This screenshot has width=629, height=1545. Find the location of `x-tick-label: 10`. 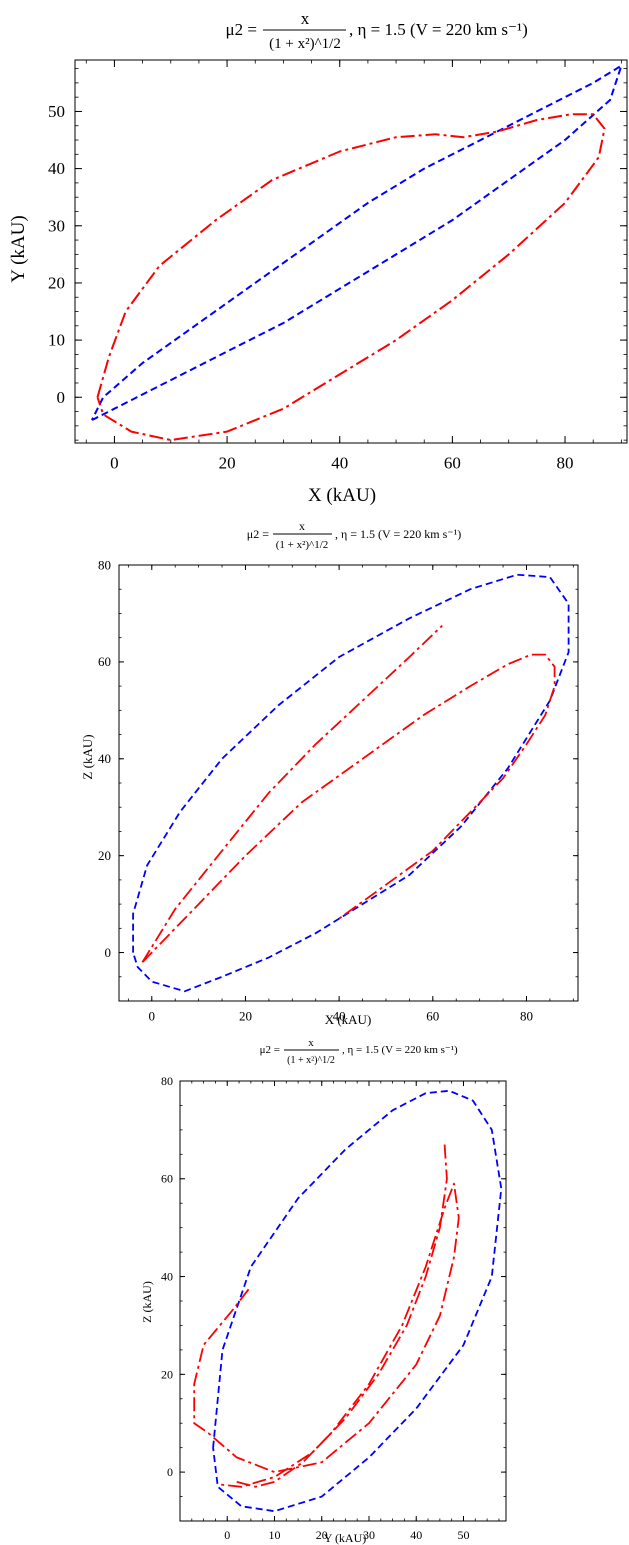

x-tick-label: 10 is located at coordinates (274, 1535).